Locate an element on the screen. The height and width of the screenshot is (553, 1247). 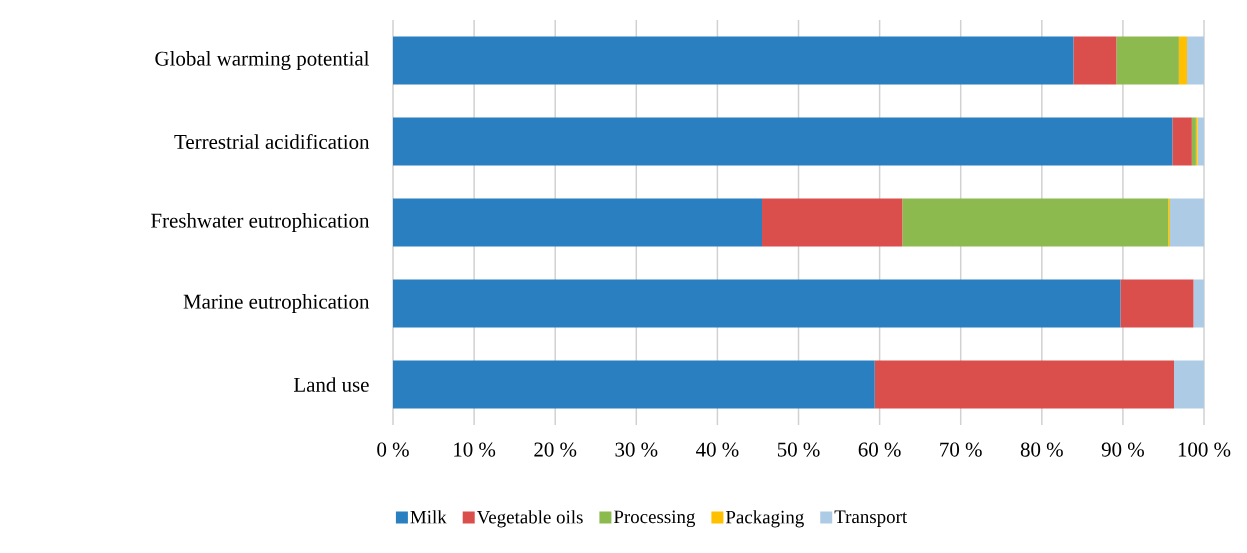
x-tick-label: 100 % is located at coordinates (1204, 449).